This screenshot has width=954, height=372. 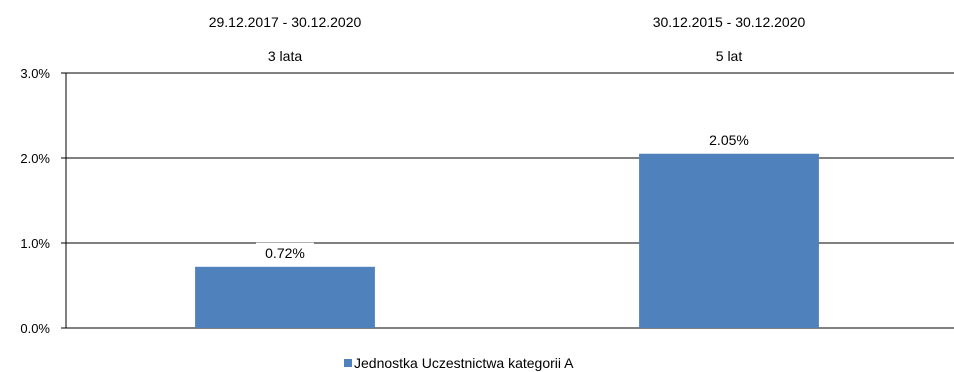 I want to click on data-label: 2.05%, so click(x=729, y=140).